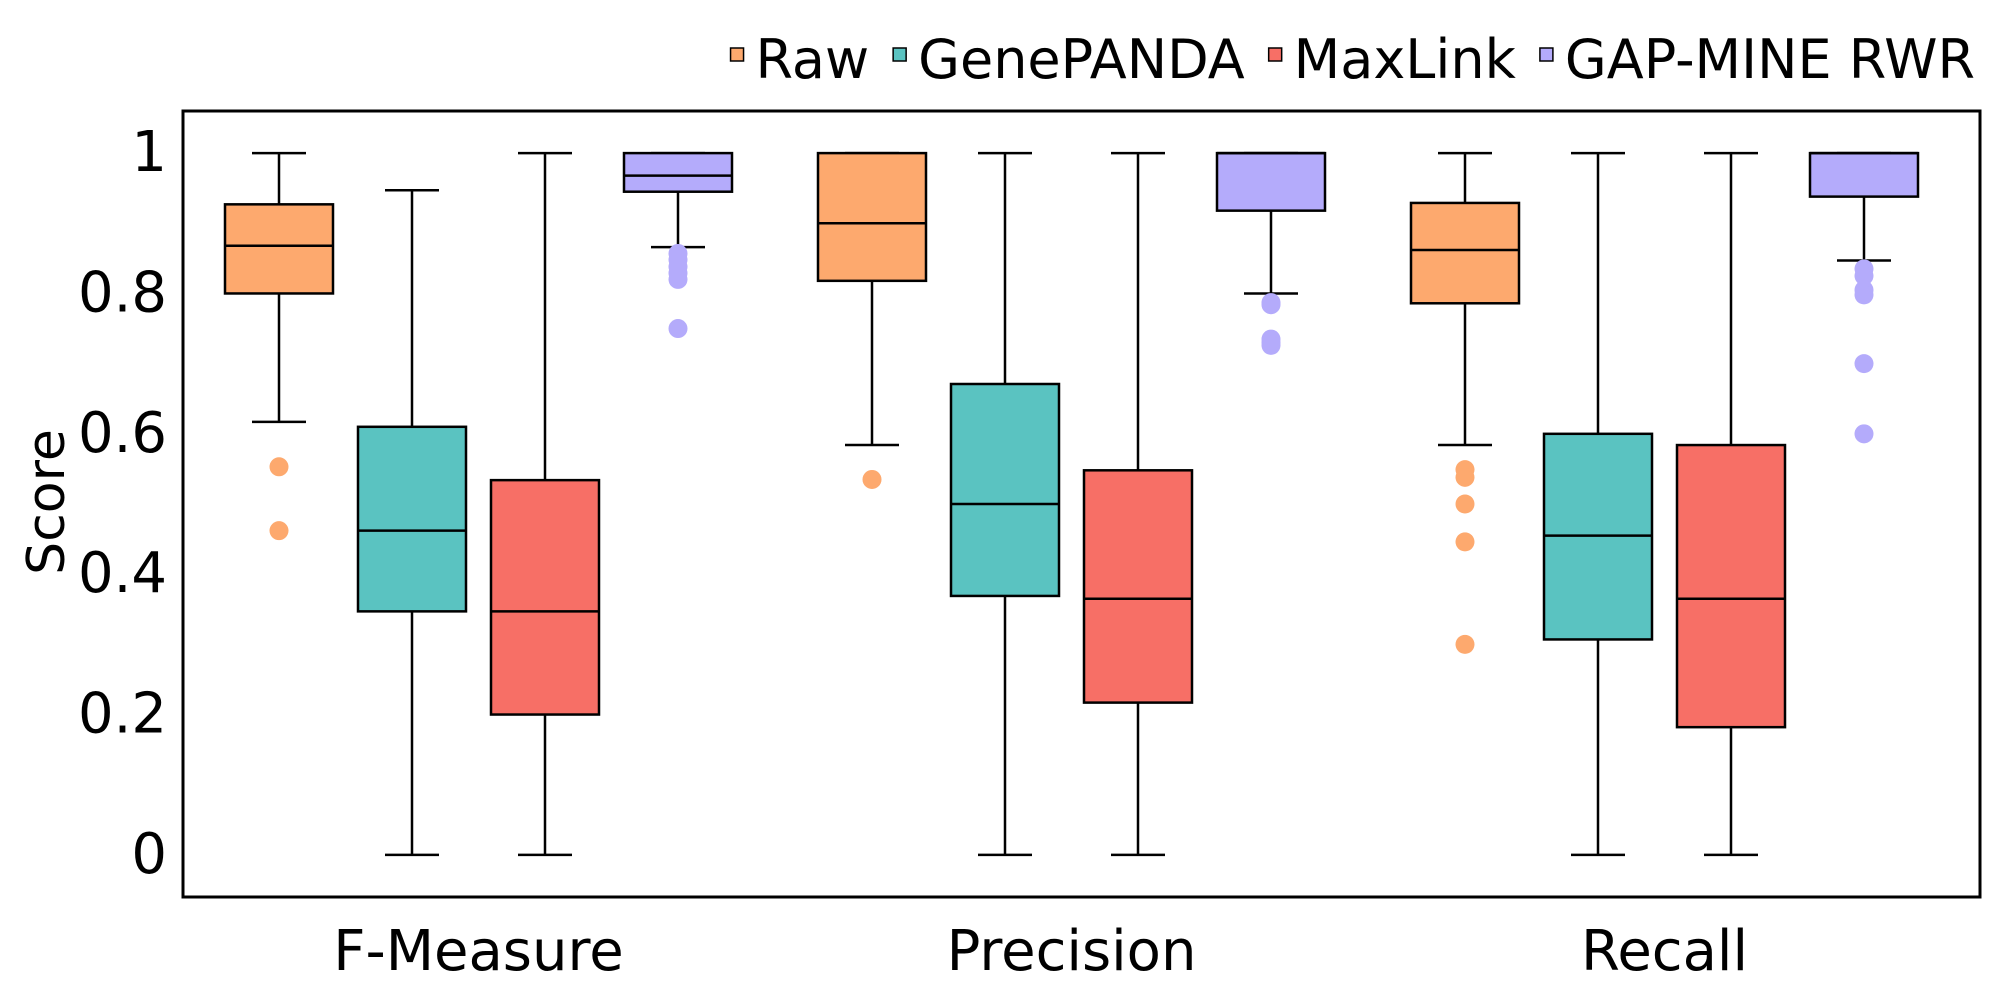  I want to click on legend-label: MaxLink, so click(1405, 59).